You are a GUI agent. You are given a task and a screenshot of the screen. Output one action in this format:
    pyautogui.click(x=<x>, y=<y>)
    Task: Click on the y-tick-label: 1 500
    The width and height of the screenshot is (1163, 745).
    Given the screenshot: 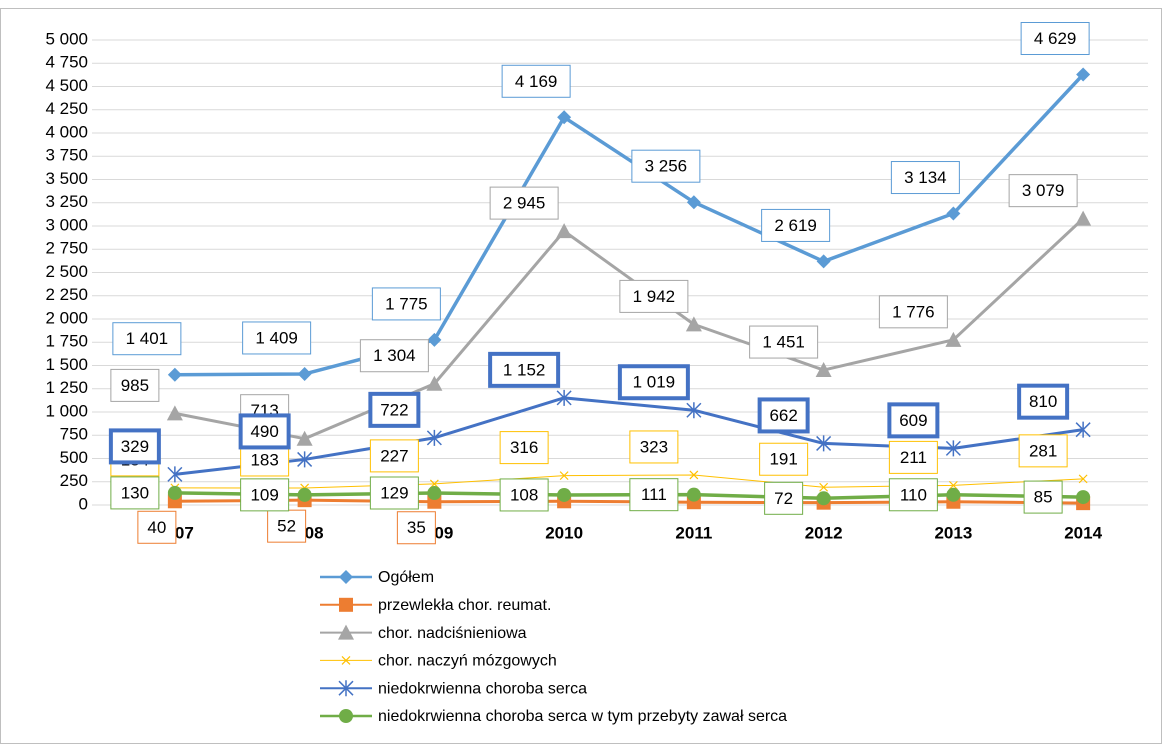 What is the action you would take?
    pyautogui.click(x=66, y=364)
    